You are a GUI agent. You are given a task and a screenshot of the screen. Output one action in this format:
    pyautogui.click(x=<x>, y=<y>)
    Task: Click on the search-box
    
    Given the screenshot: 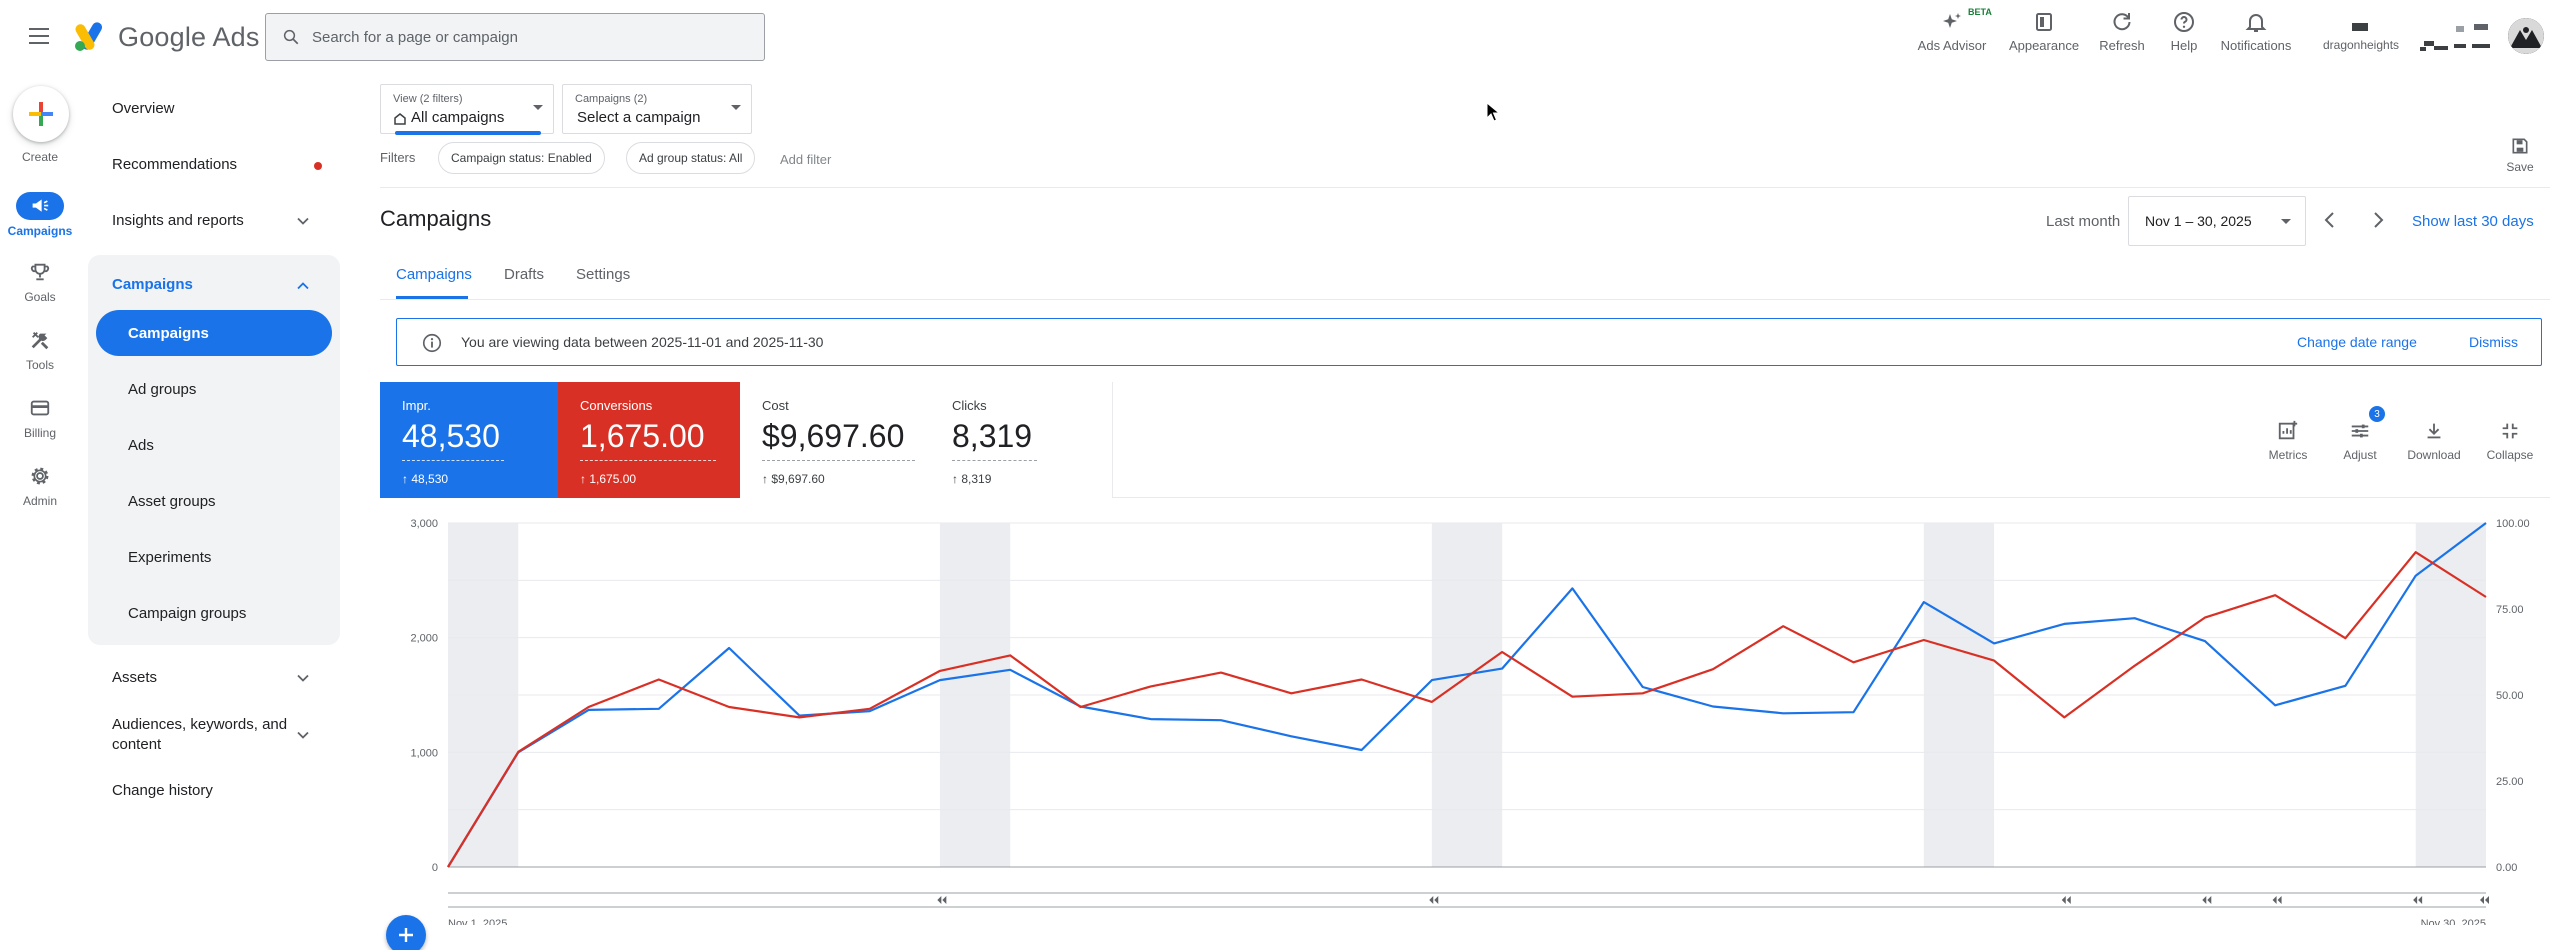 What is the action you would take?
    pyautogui.click(x=515, y=37)
    